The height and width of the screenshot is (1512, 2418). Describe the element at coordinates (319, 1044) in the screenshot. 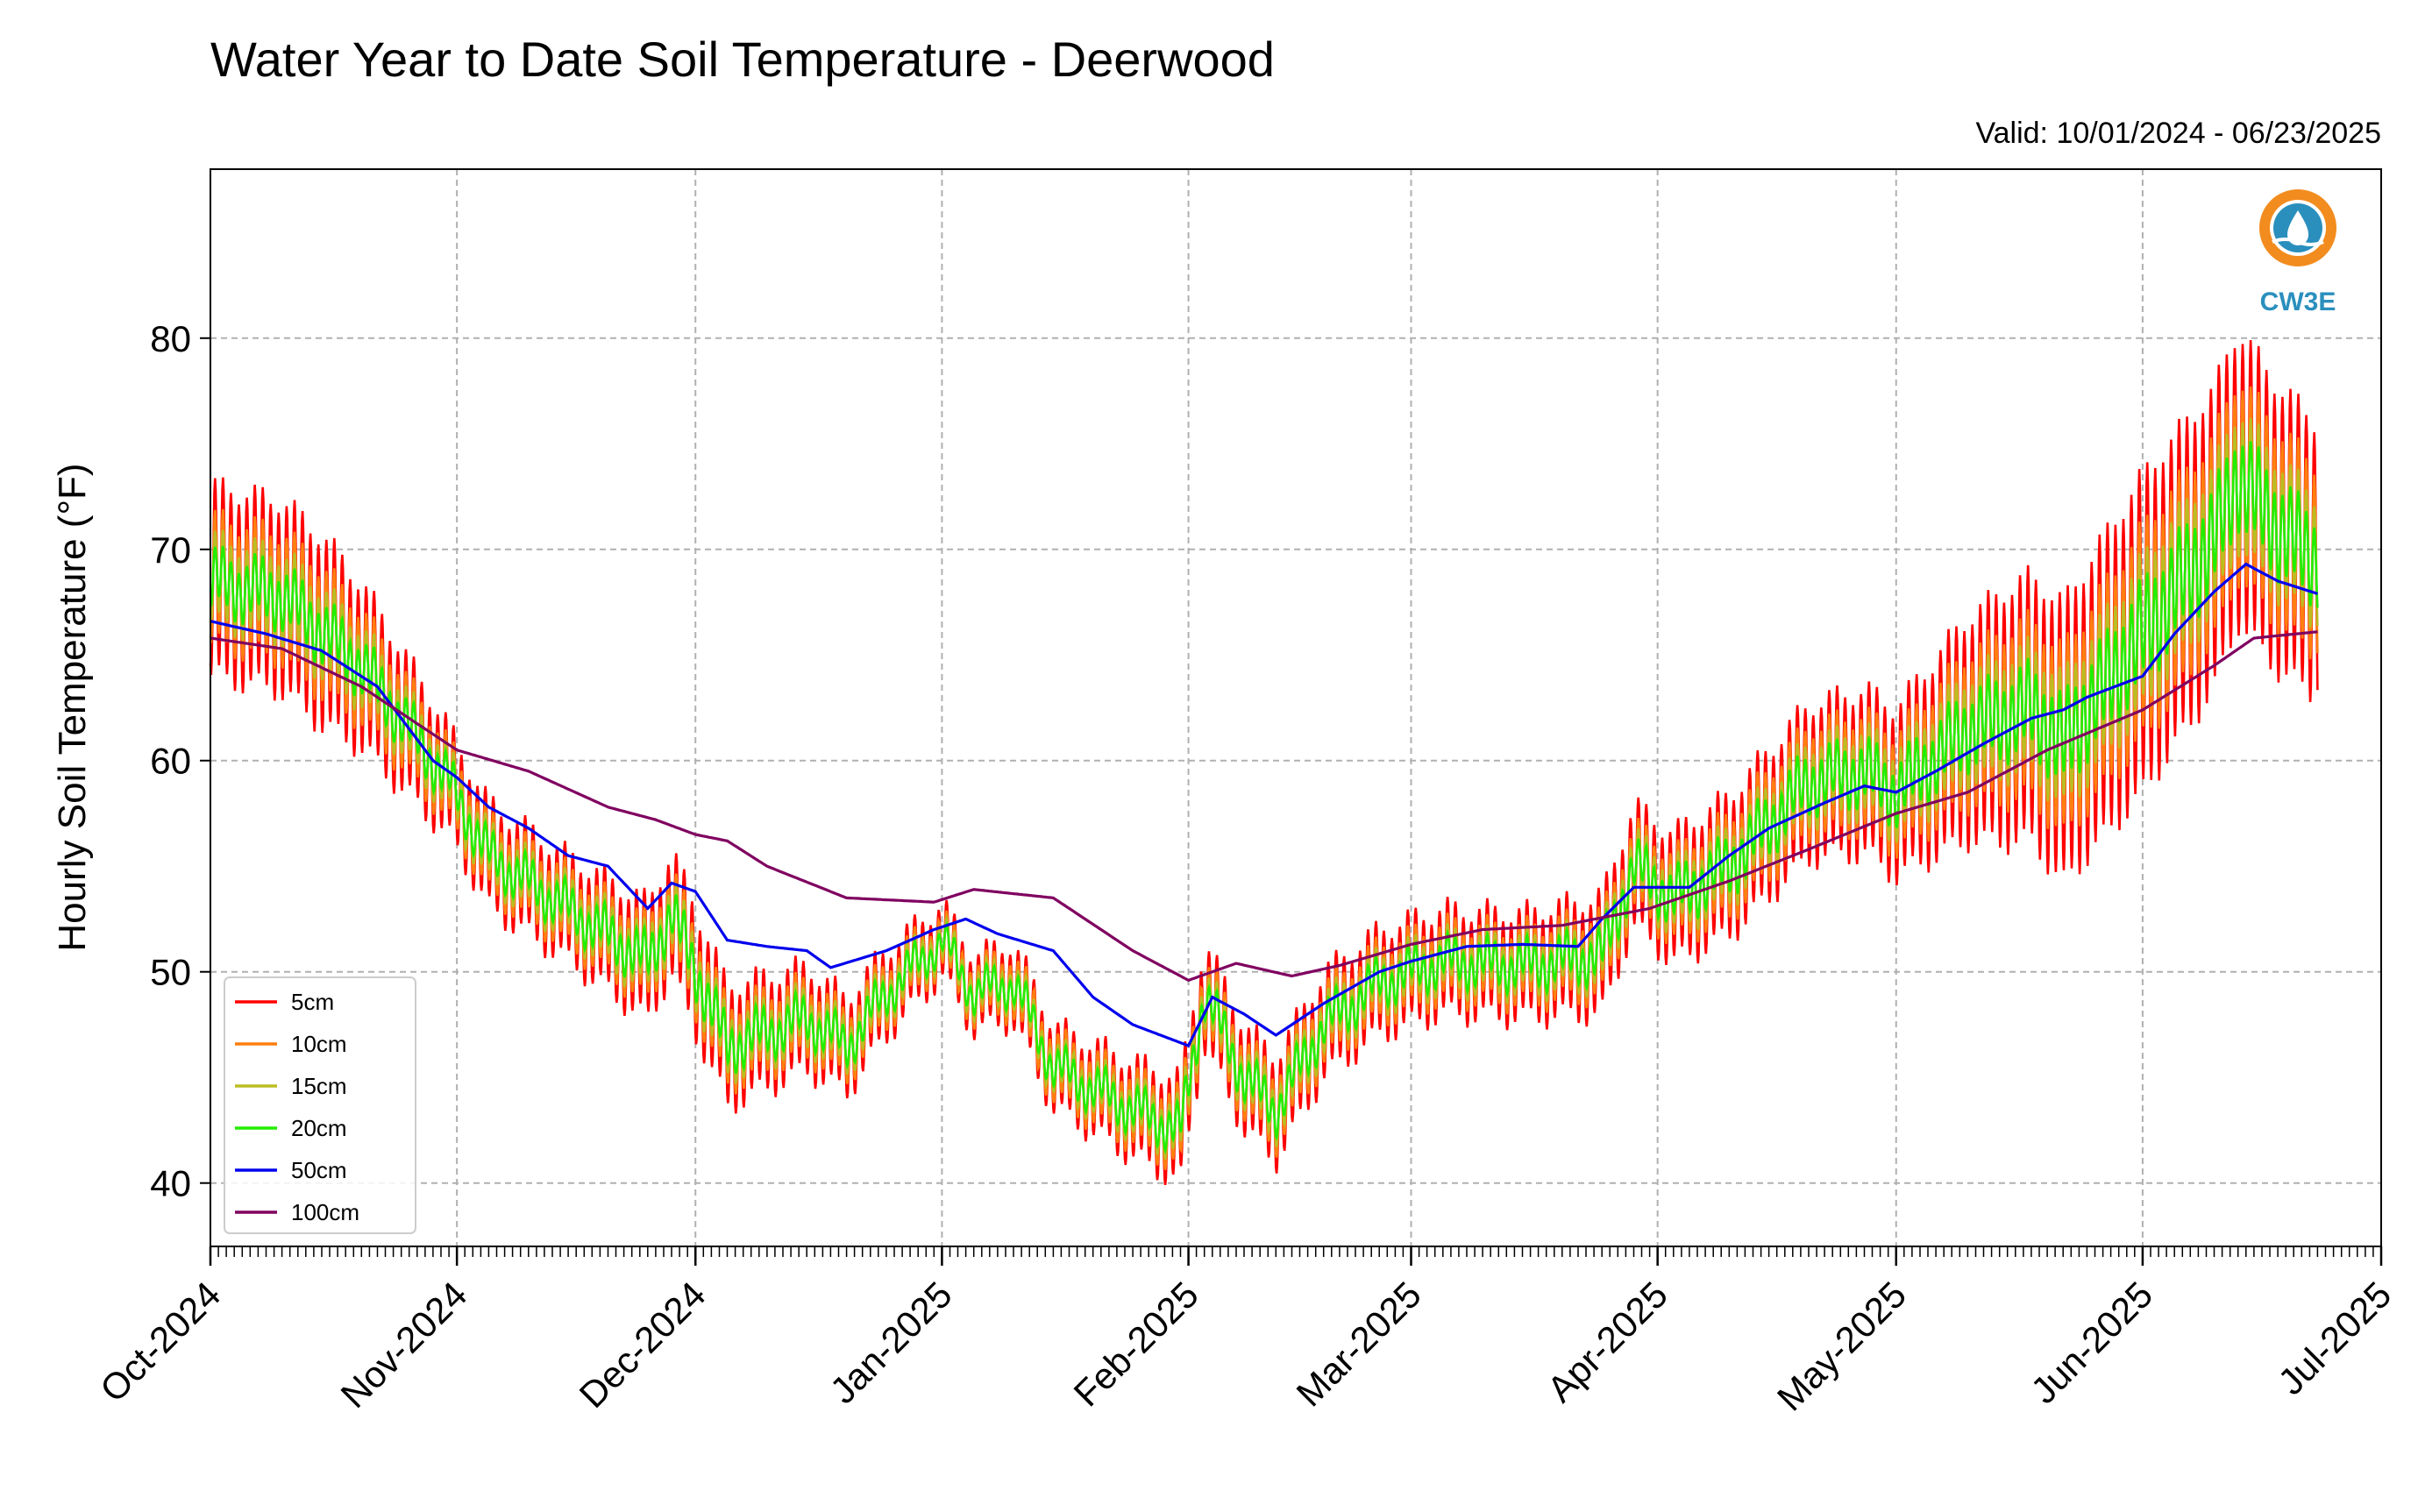

I see `legend-label-10cm: 10cm` at that location.